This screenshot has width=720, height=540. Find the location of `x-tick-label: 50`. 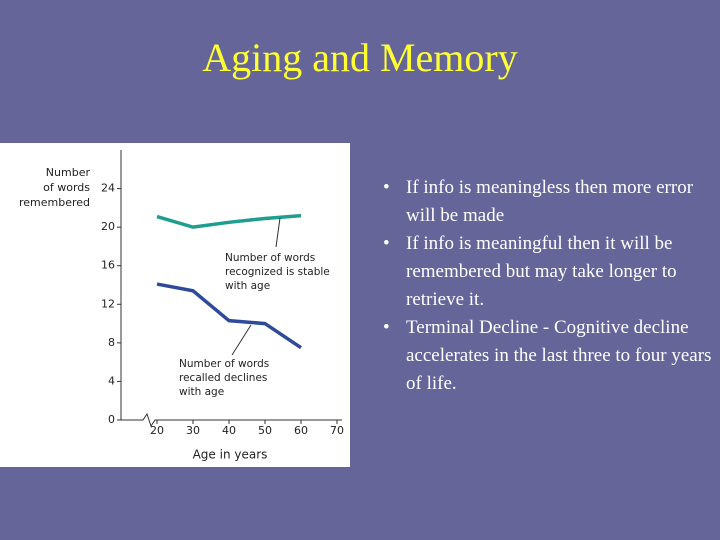

x-tick-label: 50 is located at coordinates (265, 430).